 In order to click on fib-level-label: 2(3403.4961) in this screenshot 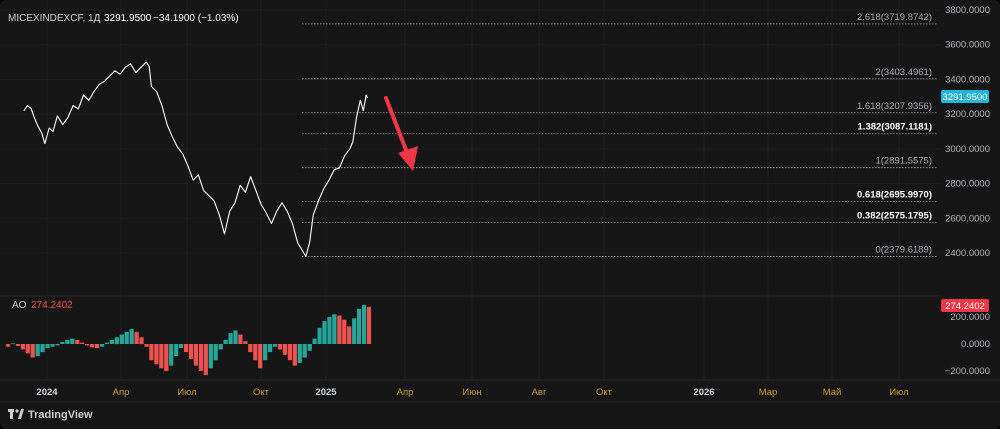, I will do `click(903, 72)`.